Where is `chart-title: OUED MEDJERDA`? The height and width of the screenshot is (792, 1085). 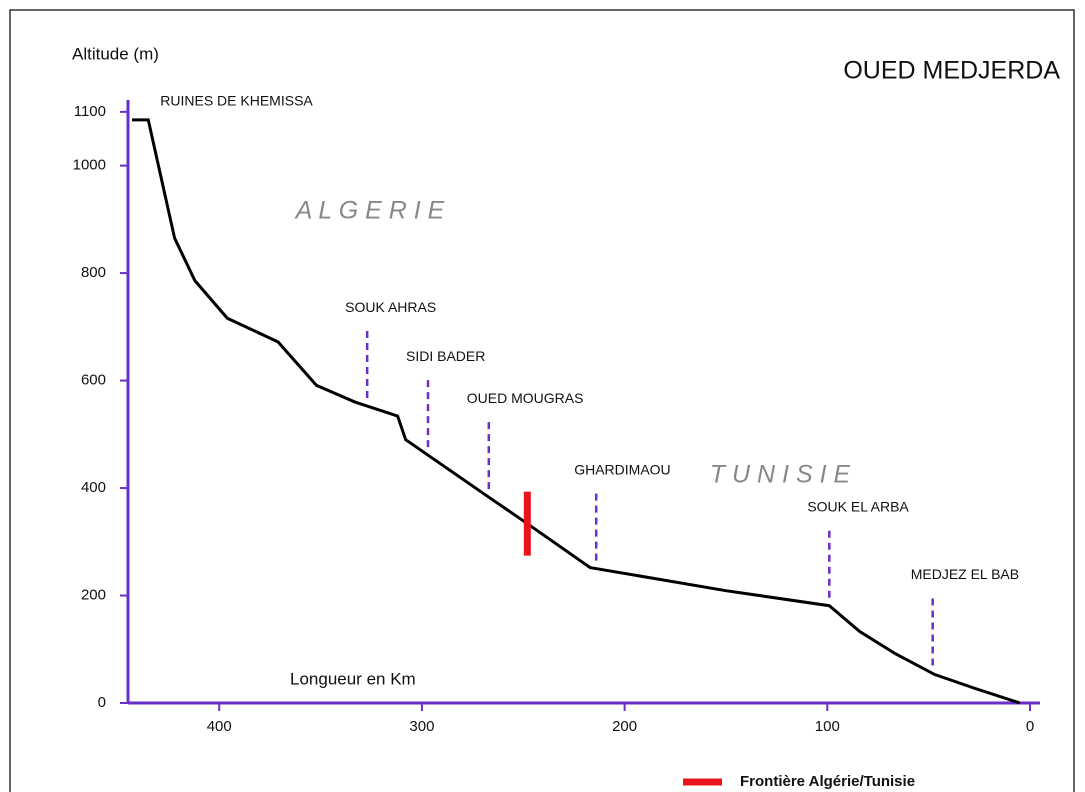
chart-title: OUED MEDJERDA is located at coordinates (951, 71).